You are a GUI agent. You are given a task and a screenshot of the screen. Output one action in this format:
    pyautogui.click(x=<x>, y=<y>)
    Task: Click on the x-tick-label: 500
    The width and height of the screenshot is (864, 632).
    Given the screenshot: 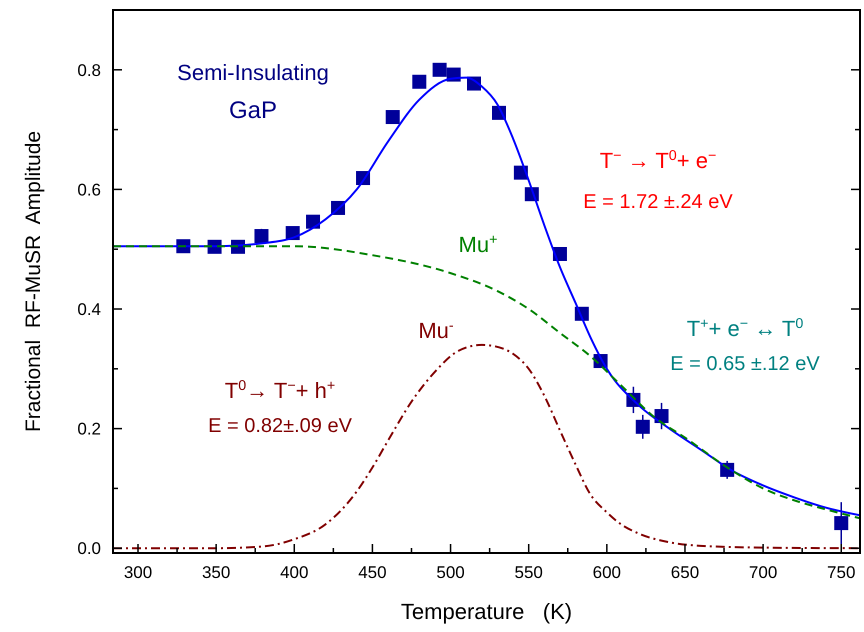 What is the action you would take?
    pyautogui.click(x=450, y=572)
    